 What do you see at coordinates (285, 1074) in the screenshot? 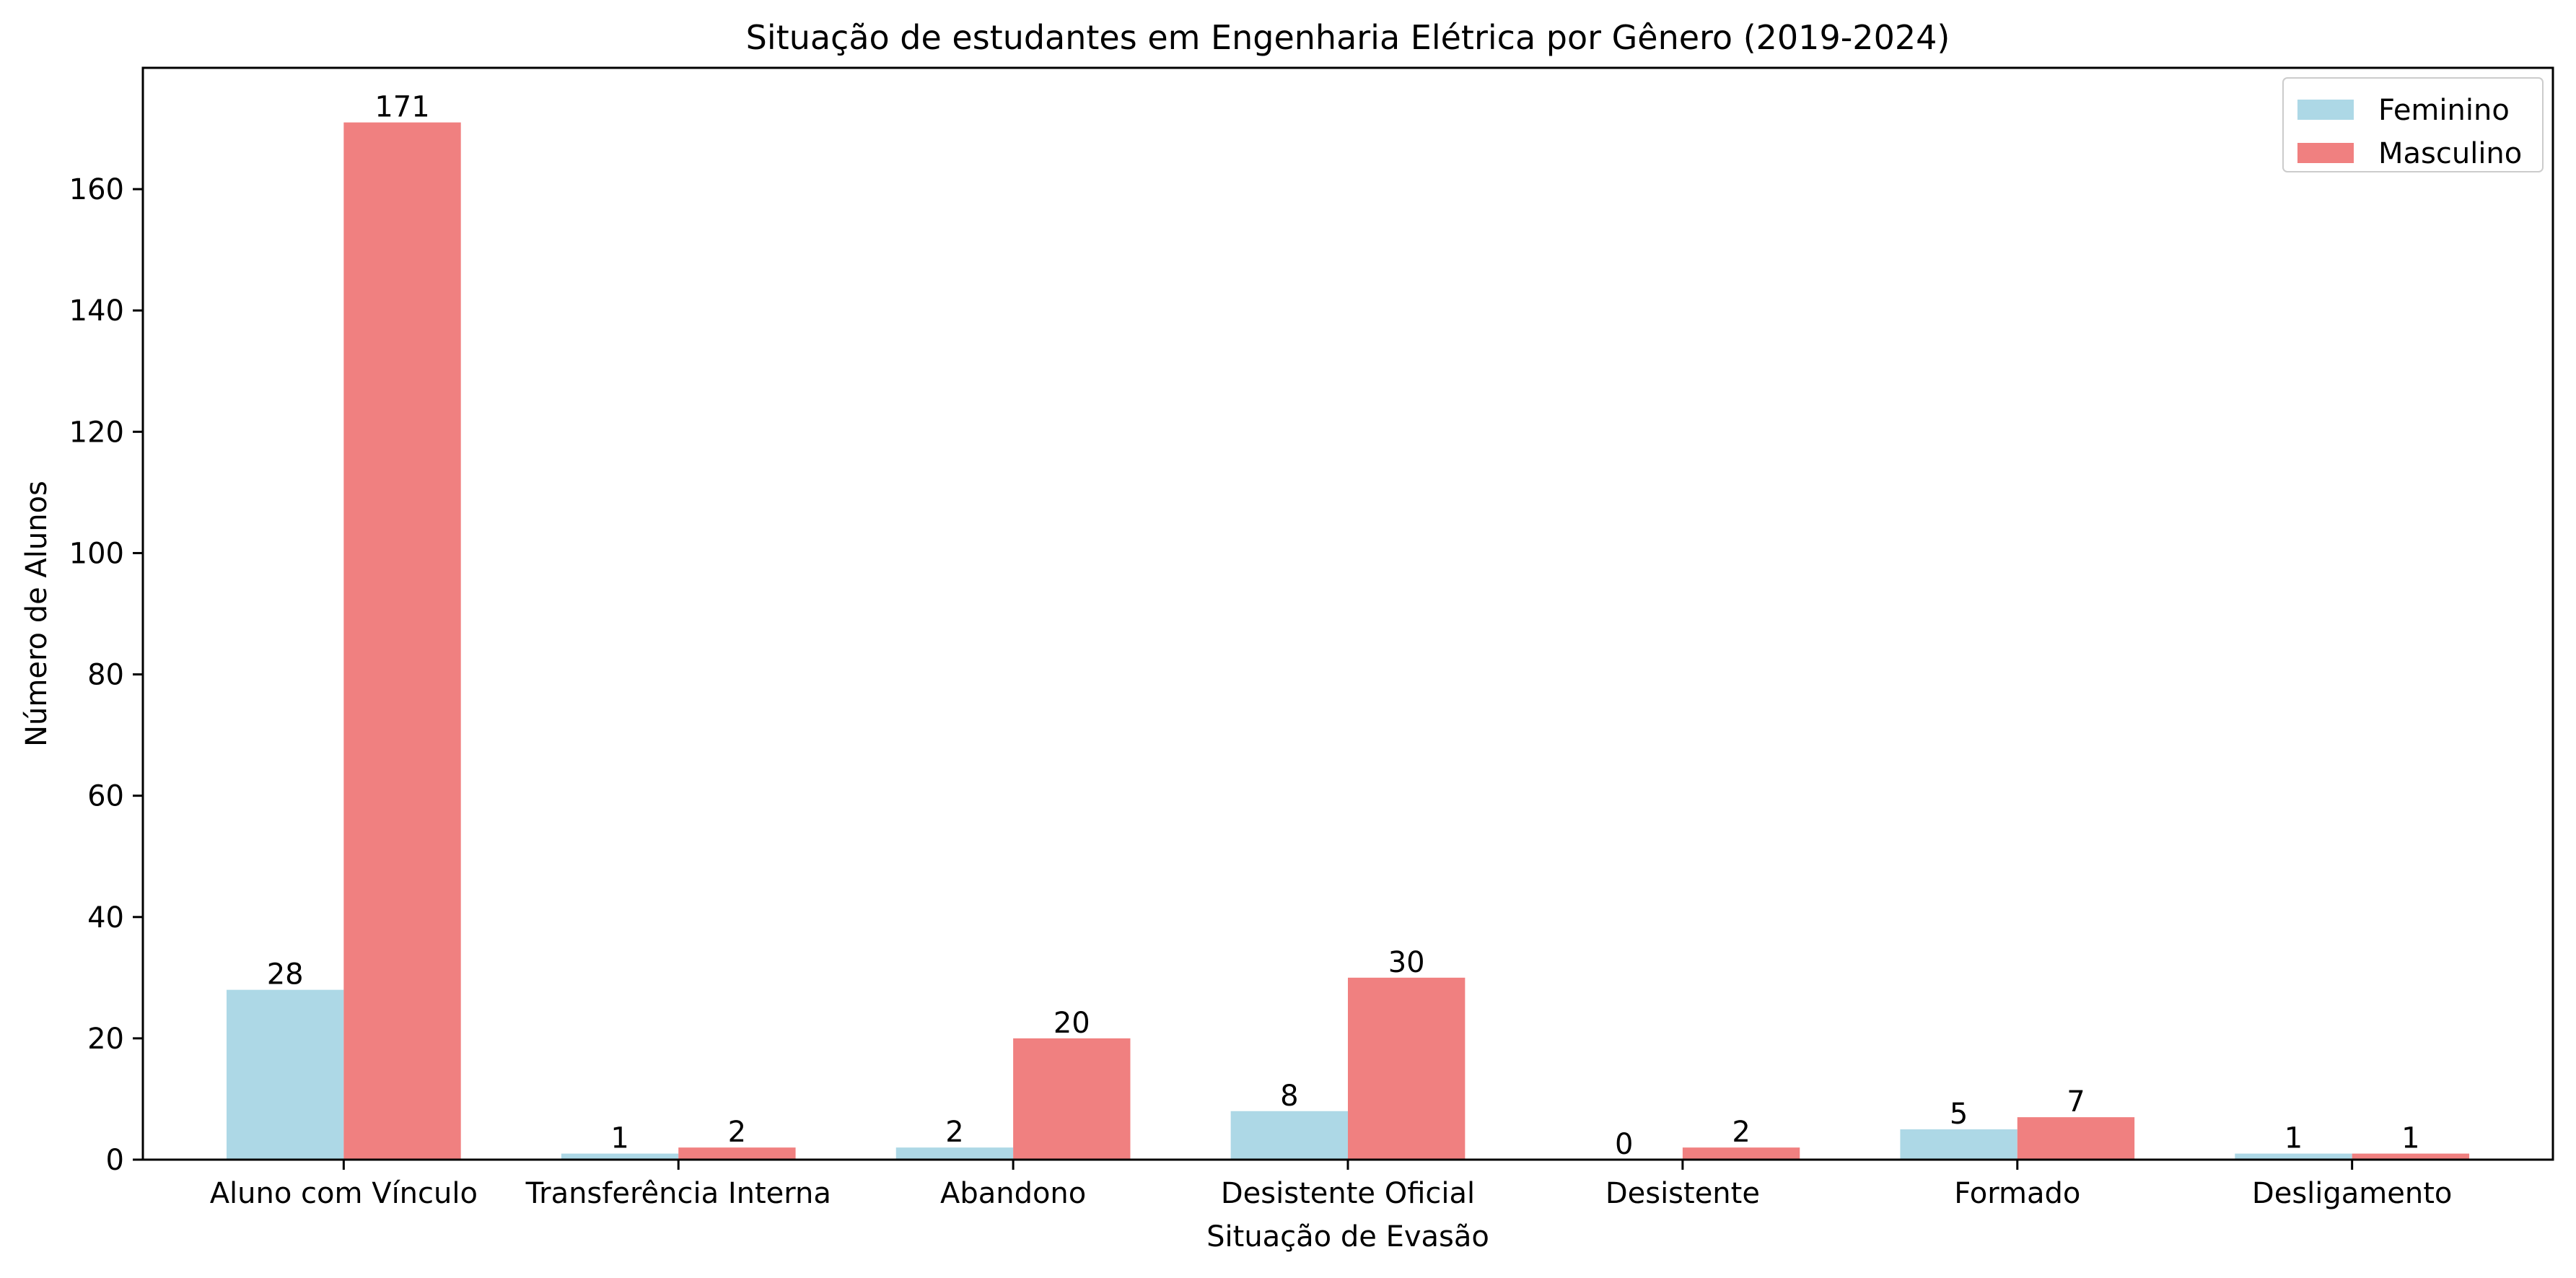
I see `bar-feminino-aluno-com-vinculo` at bounding box center [285, 1074].